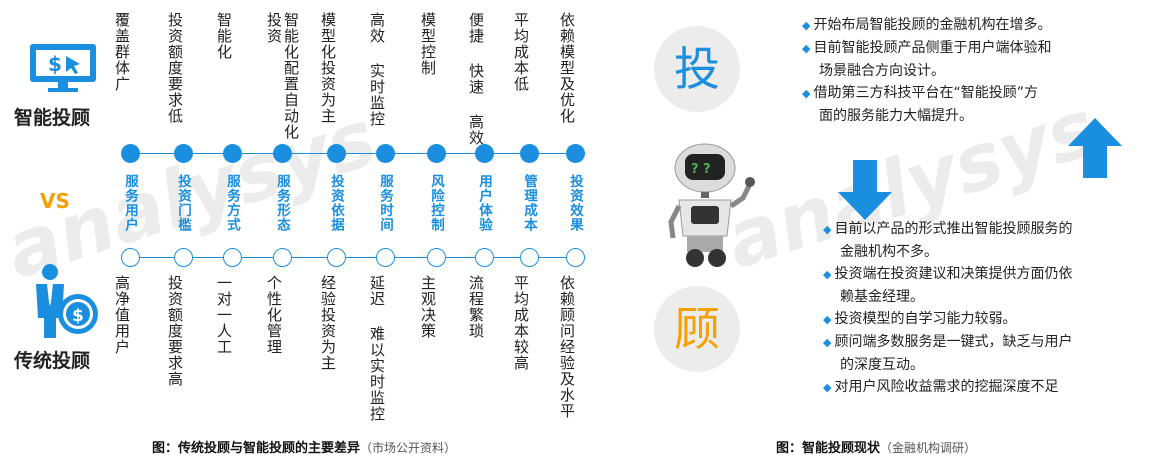  What do you see at coordinates (436, 203) in the screenshot?
I see `category-label: 风险控制` at bounding box center [436, 203].